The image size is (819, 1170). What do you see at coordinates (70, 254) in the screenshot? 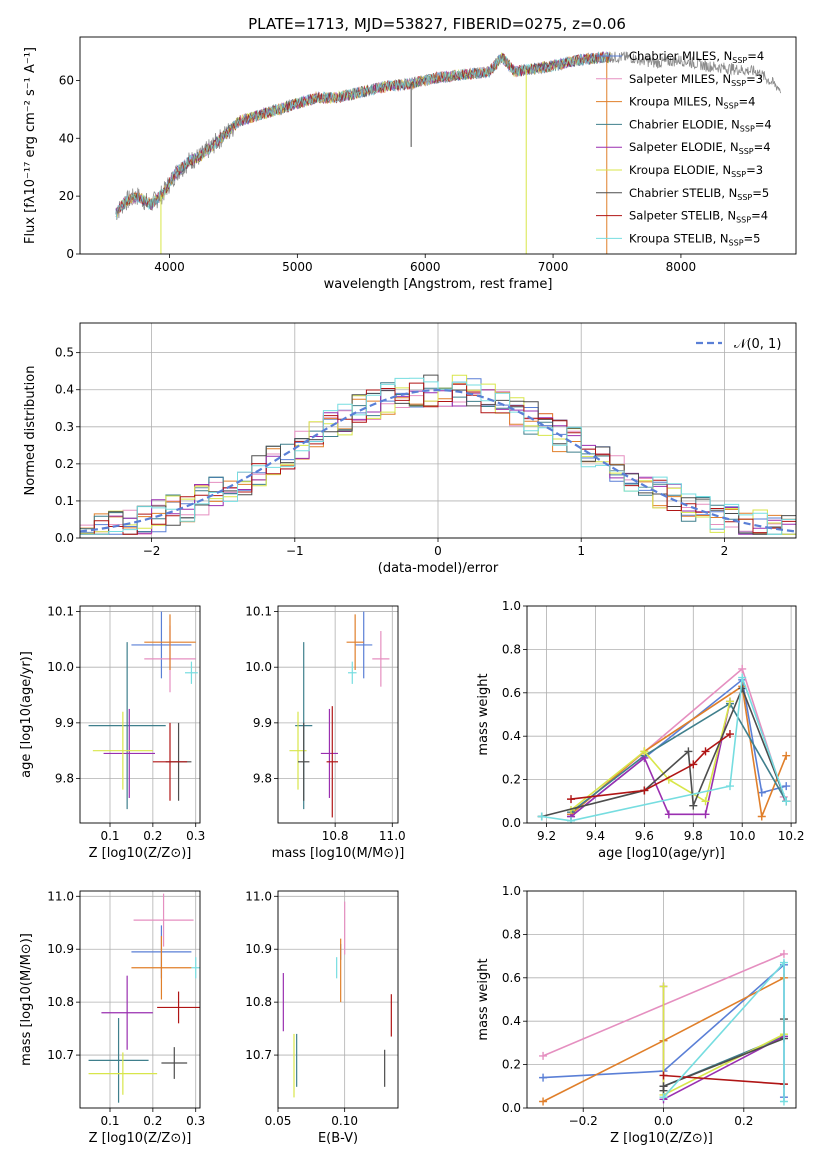
I see `y-tick-label: 0` at bounding box center [70, 254].